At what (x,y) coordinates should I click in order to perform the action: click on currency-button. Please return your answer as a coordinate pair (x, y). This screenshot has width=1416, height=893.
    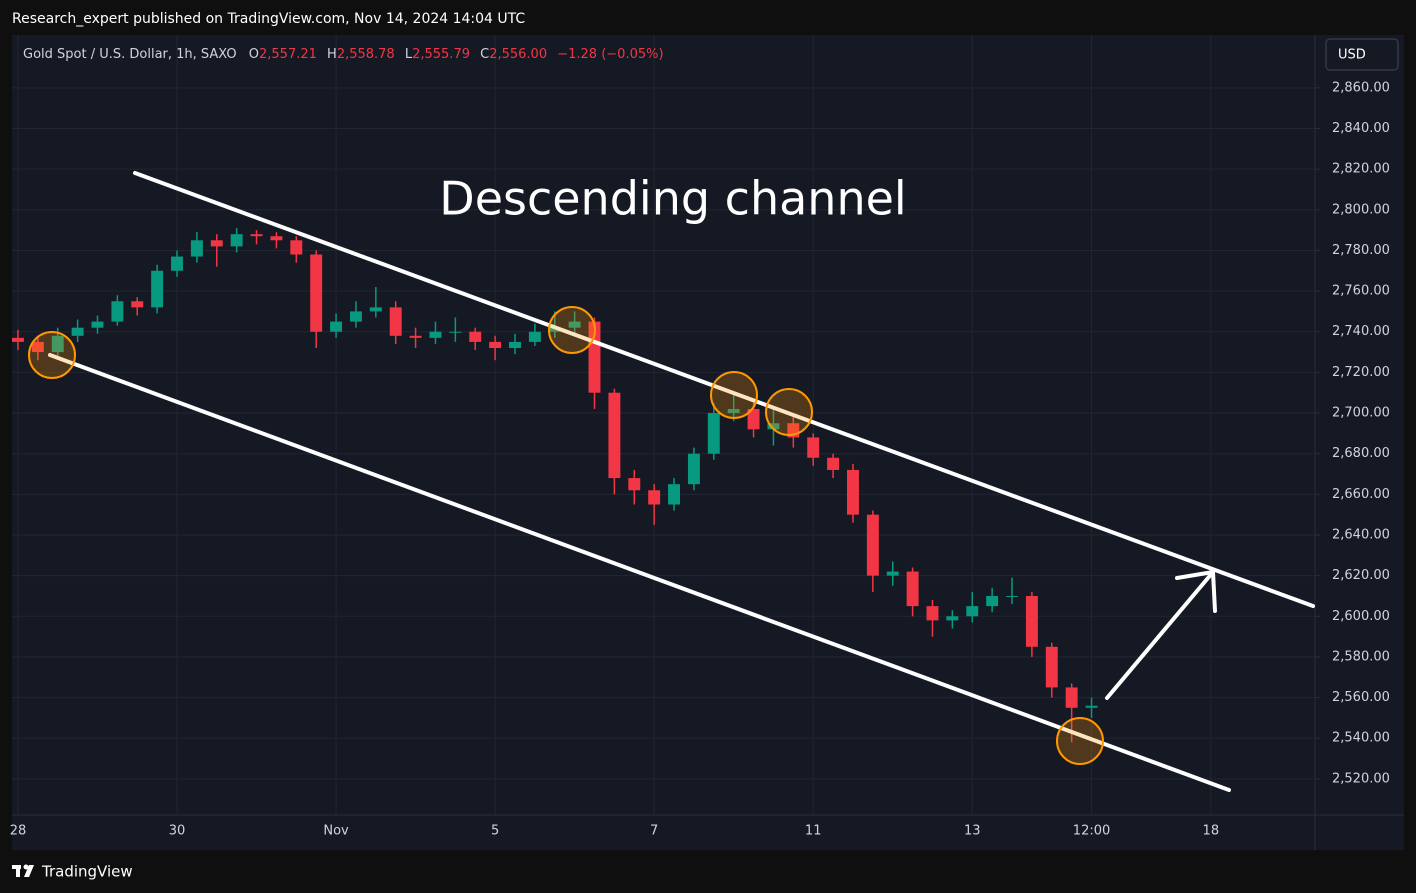
    Looking at the image, I should click on (1362, 54).